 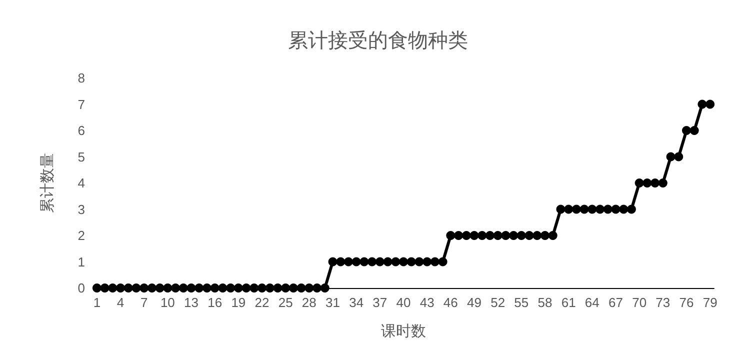 What do you see at coordinates (309, 302) in the screenshot?
I see `x-tick-label: 28` at bounding box center [309, 302].